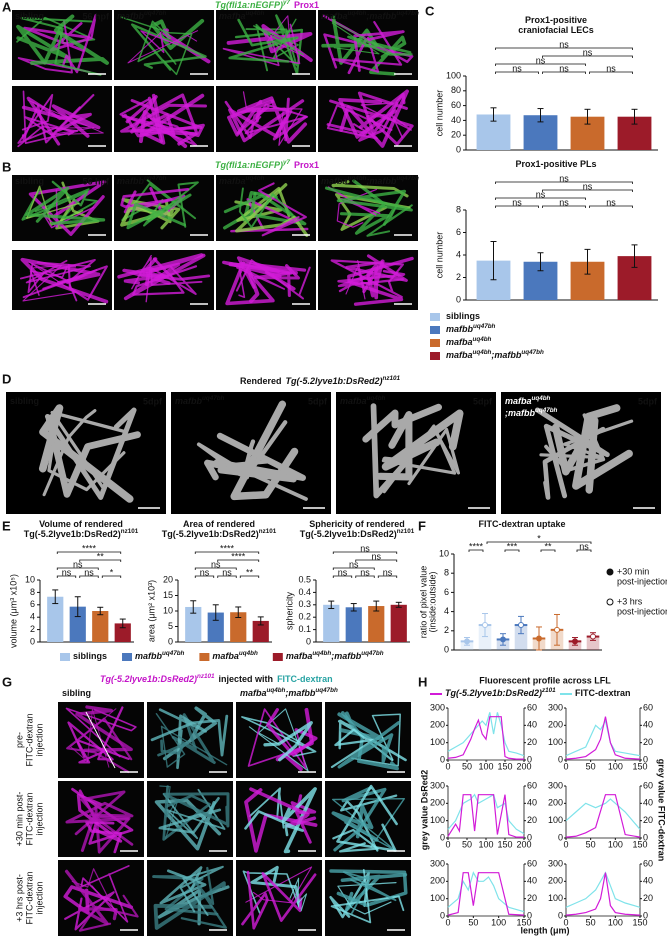 Image resolution: width=667 pixels, height=939 pixels. Describe the element at coordinates (615, 844) in the screenshot. I see `x-tick-label: 100` at that location.